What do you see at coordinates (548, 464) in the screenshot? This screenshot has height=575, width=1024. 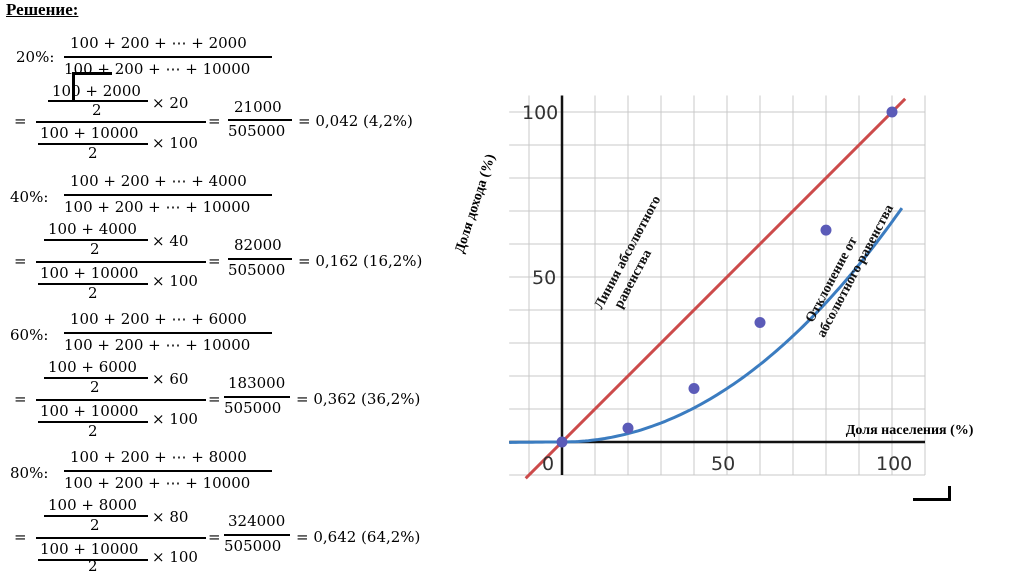 I see `x-tick-label: 0` at bounding box center [548, 464].